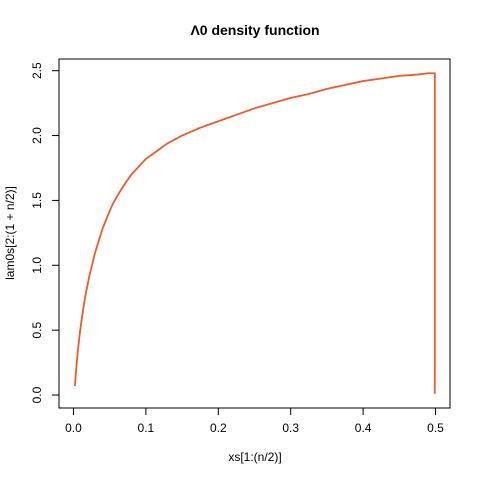 This screenshot has height=480, width=480. Describe the element at coordinates (146, 428) in the screenshot. I see `x-tick-label: 0.1` at that location.